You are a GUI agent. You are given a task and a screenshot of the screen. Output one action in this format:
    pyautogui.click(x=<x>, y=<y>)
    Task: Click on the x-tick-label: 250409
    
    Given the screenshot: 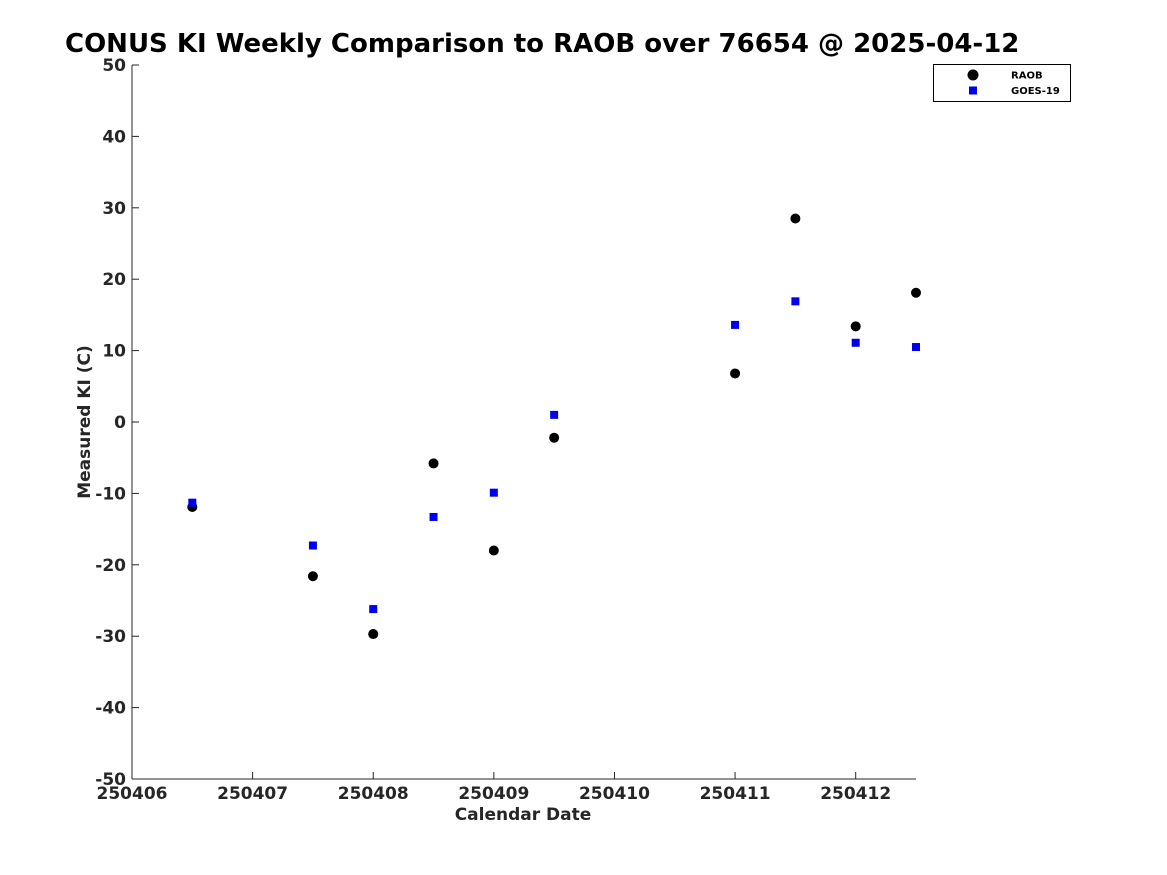 What is the action you would take?
    pyautogui.click(x=493, y=794)
    